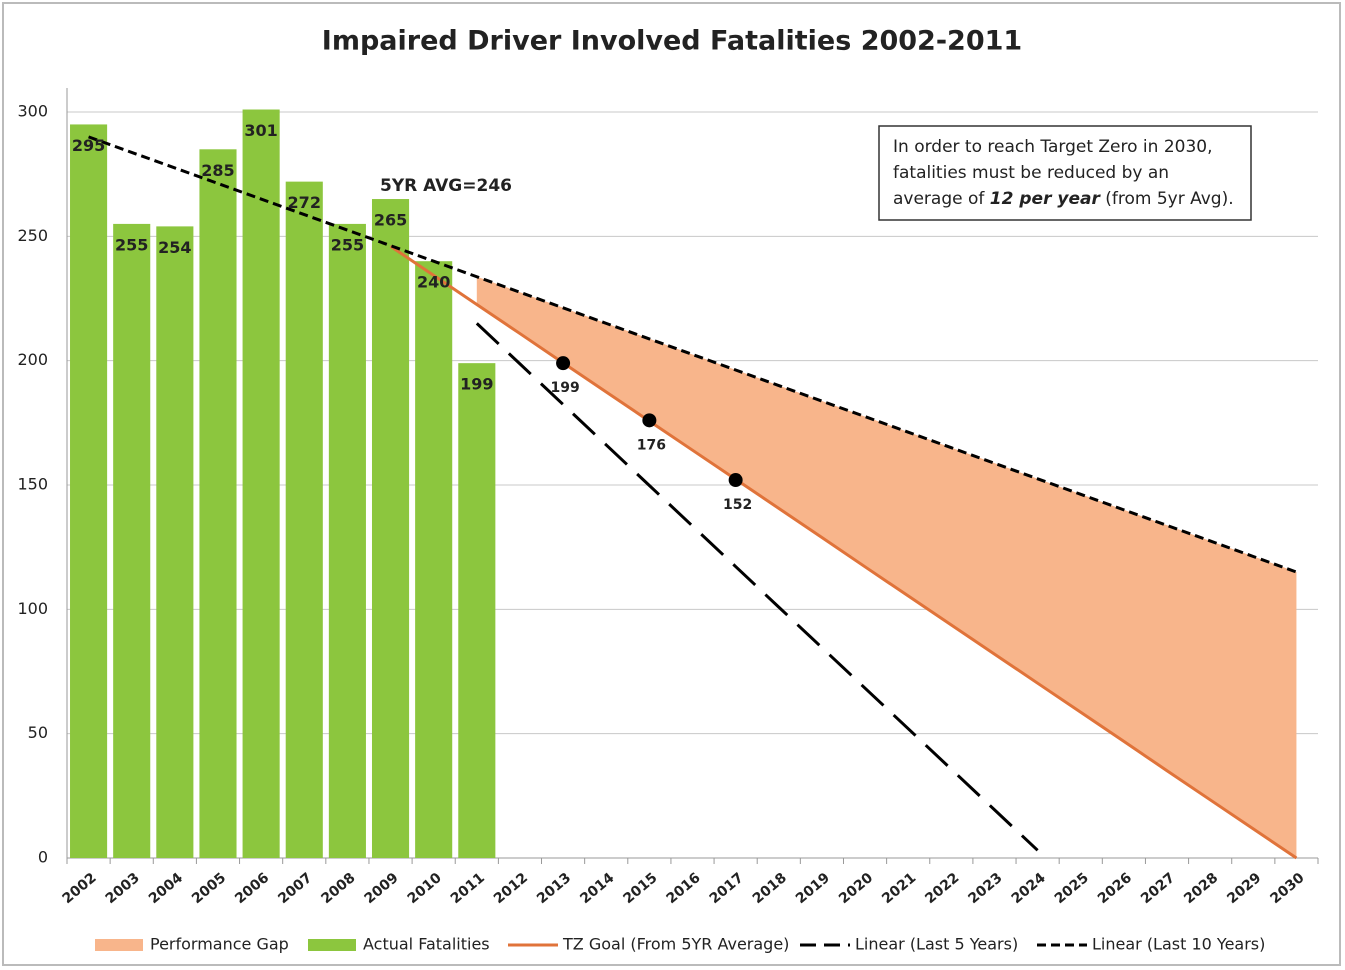  Describe the element at coordinates (219, 944) in the screenshot. I see `legend-label: Performance Gap` at that location.